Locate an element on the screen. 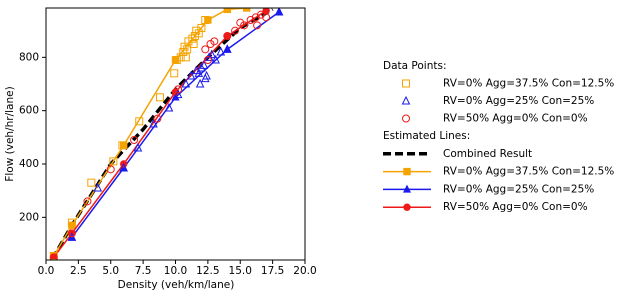  x-tick-label: 17.5 is located at coordinates (272, 271).